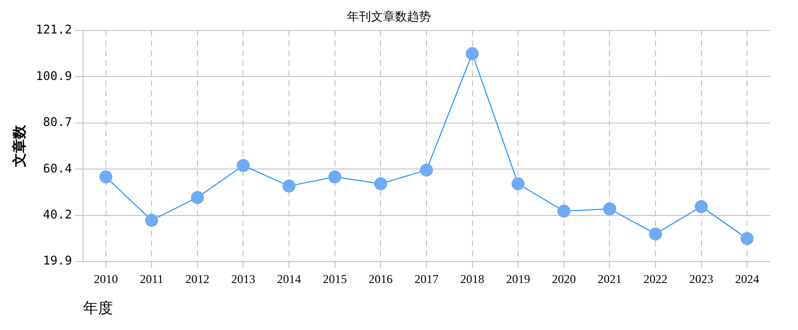 Image resolution: width=798 pixels, height=330 pixels. I want to click on x-tick-label: 2012, so click(197, 279).